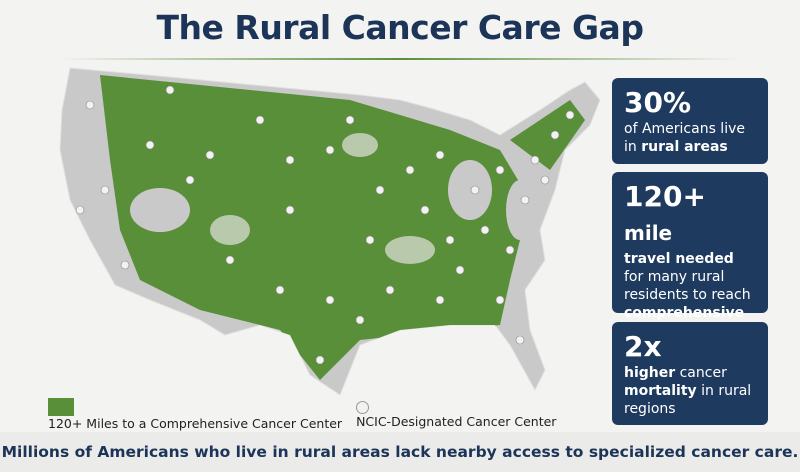  What do you see at coordinates (684, 147) in the screenshot?
I see `stat-text-part: rural areas` at bounding box center [684, 147].